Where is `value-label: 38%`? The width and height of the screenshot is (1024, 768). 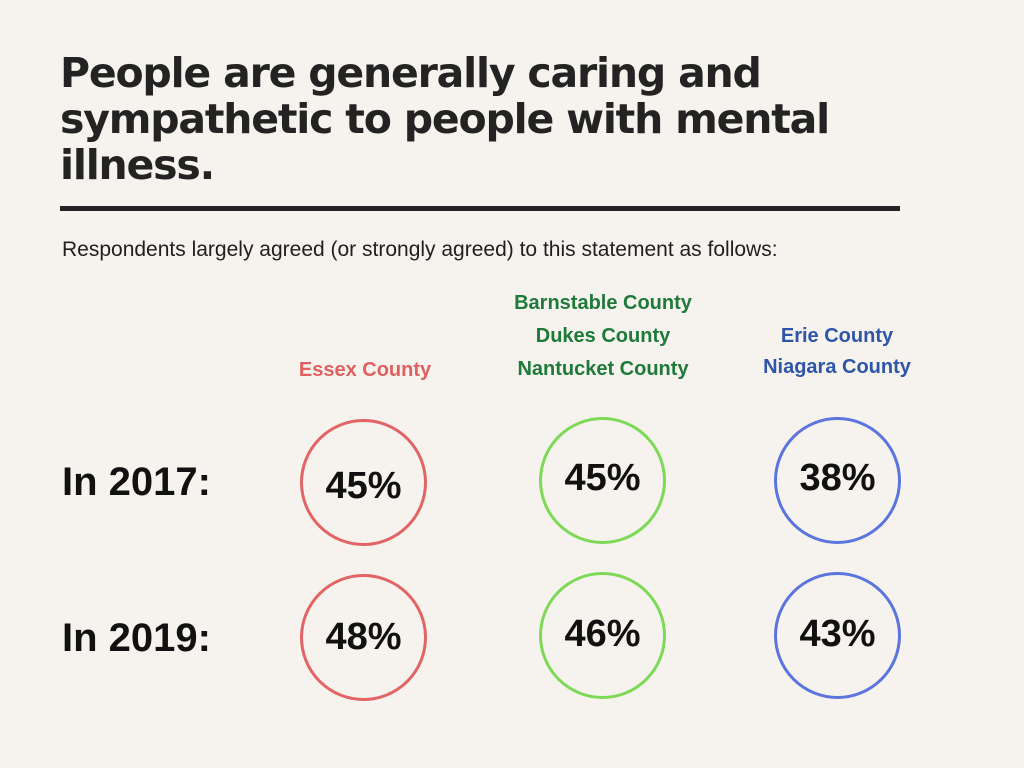
value-label: 38% is located at coordinates (837, 478).